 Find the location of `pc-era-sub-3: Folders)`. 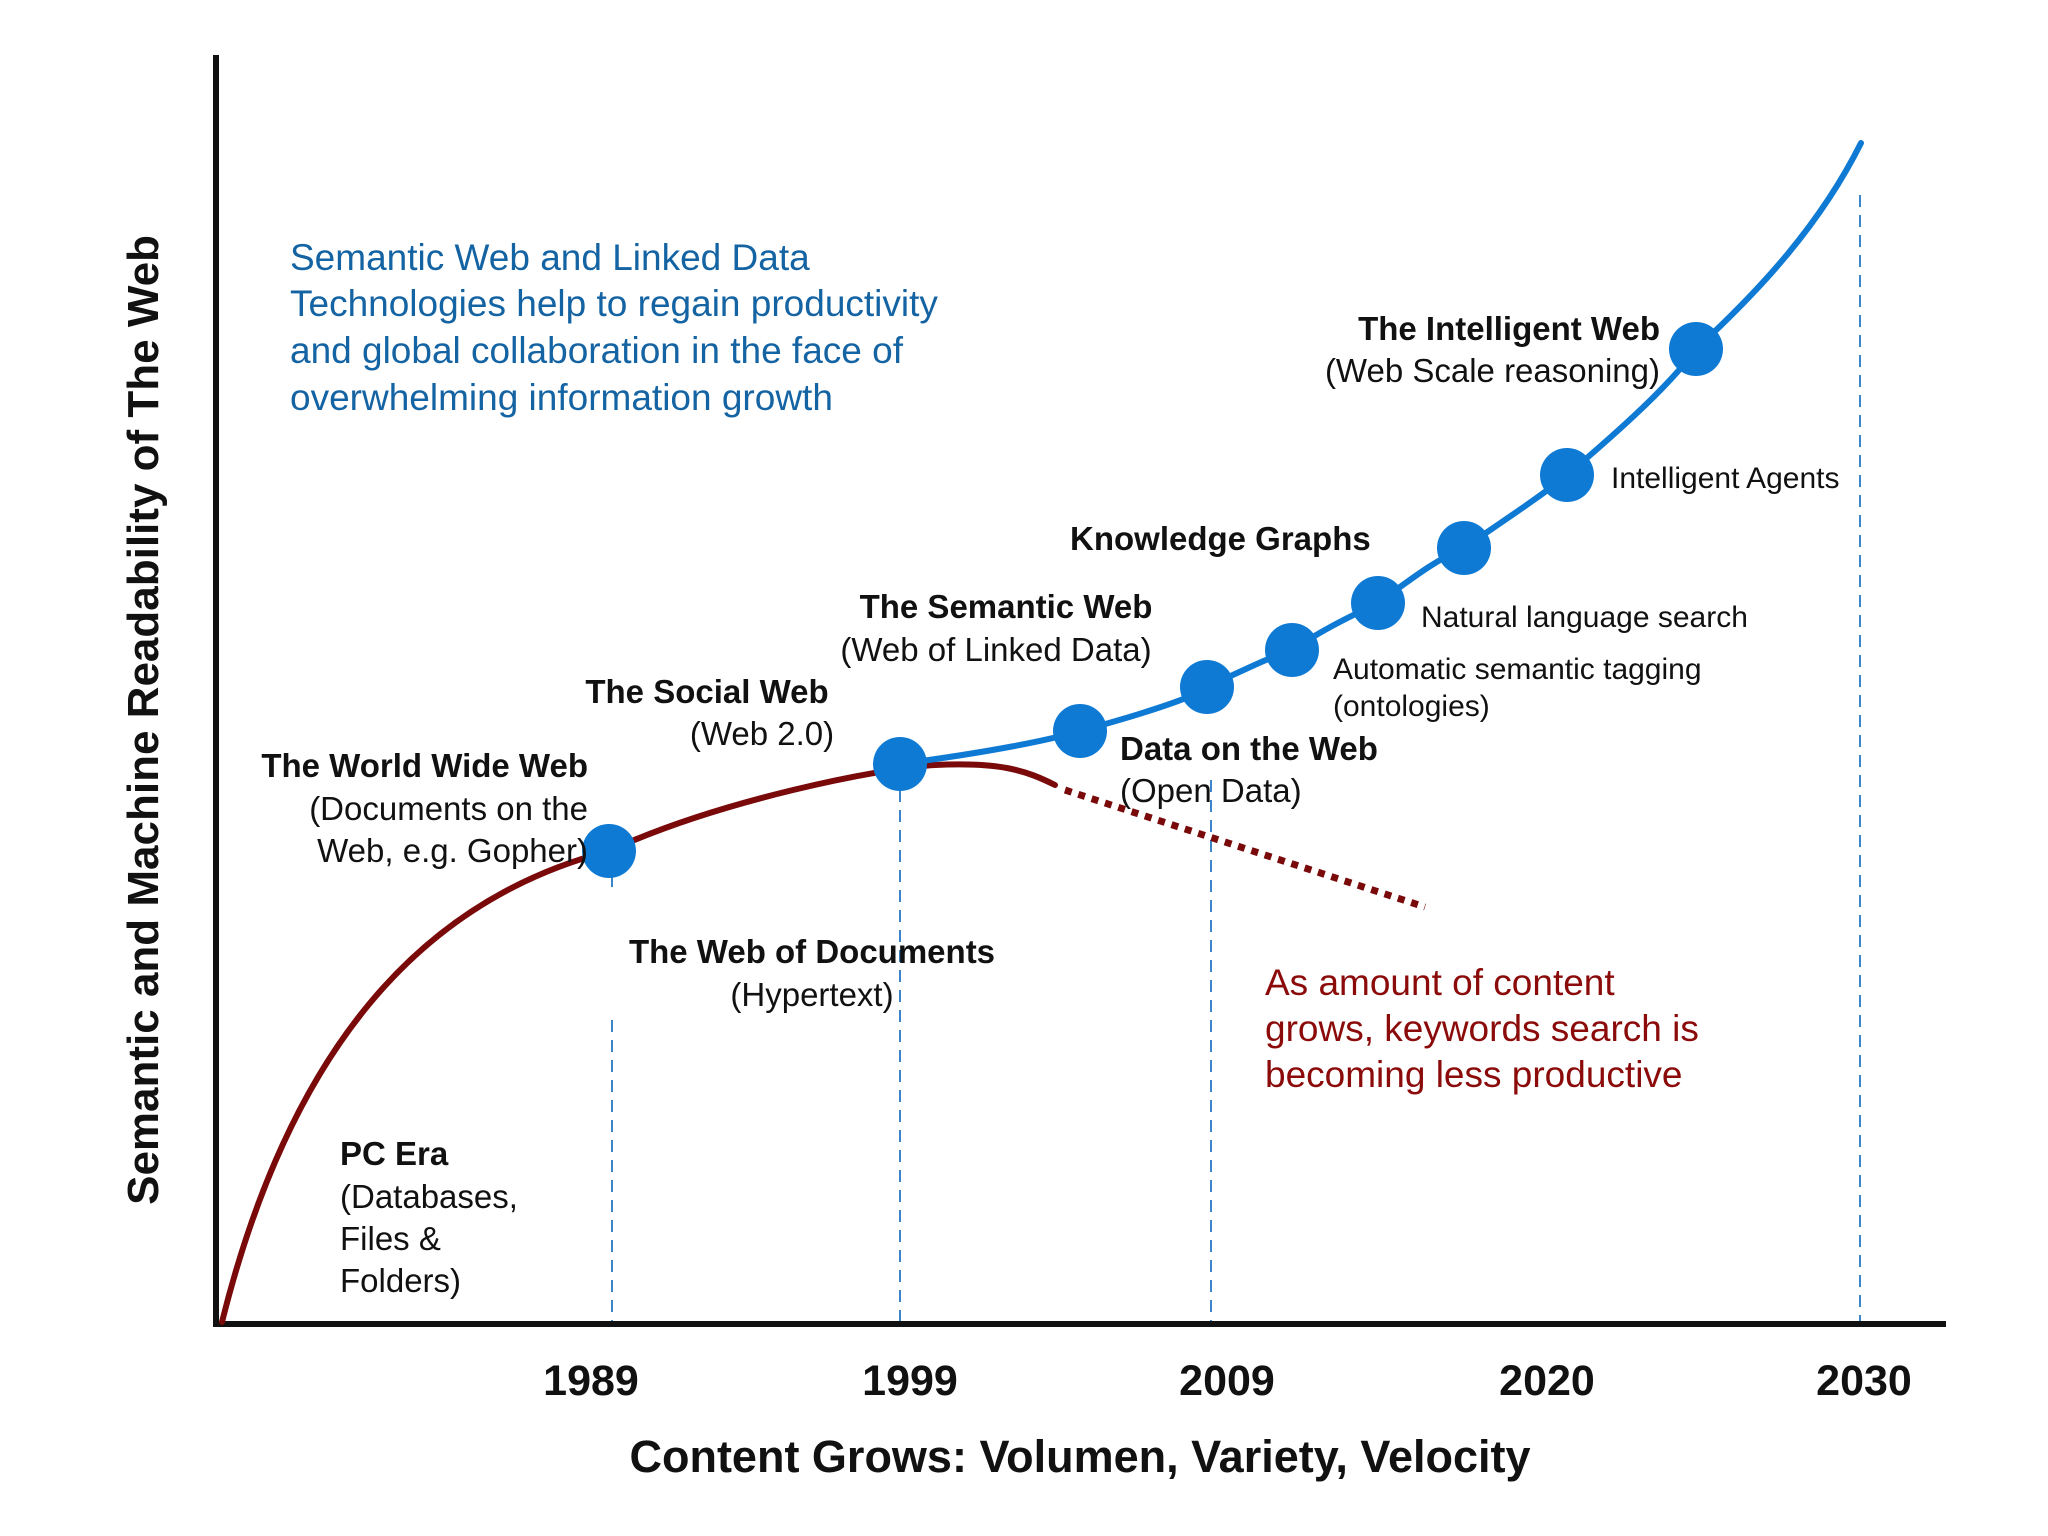

pc-era-sub-3: Folders) is located at coordinates (400, 1280).